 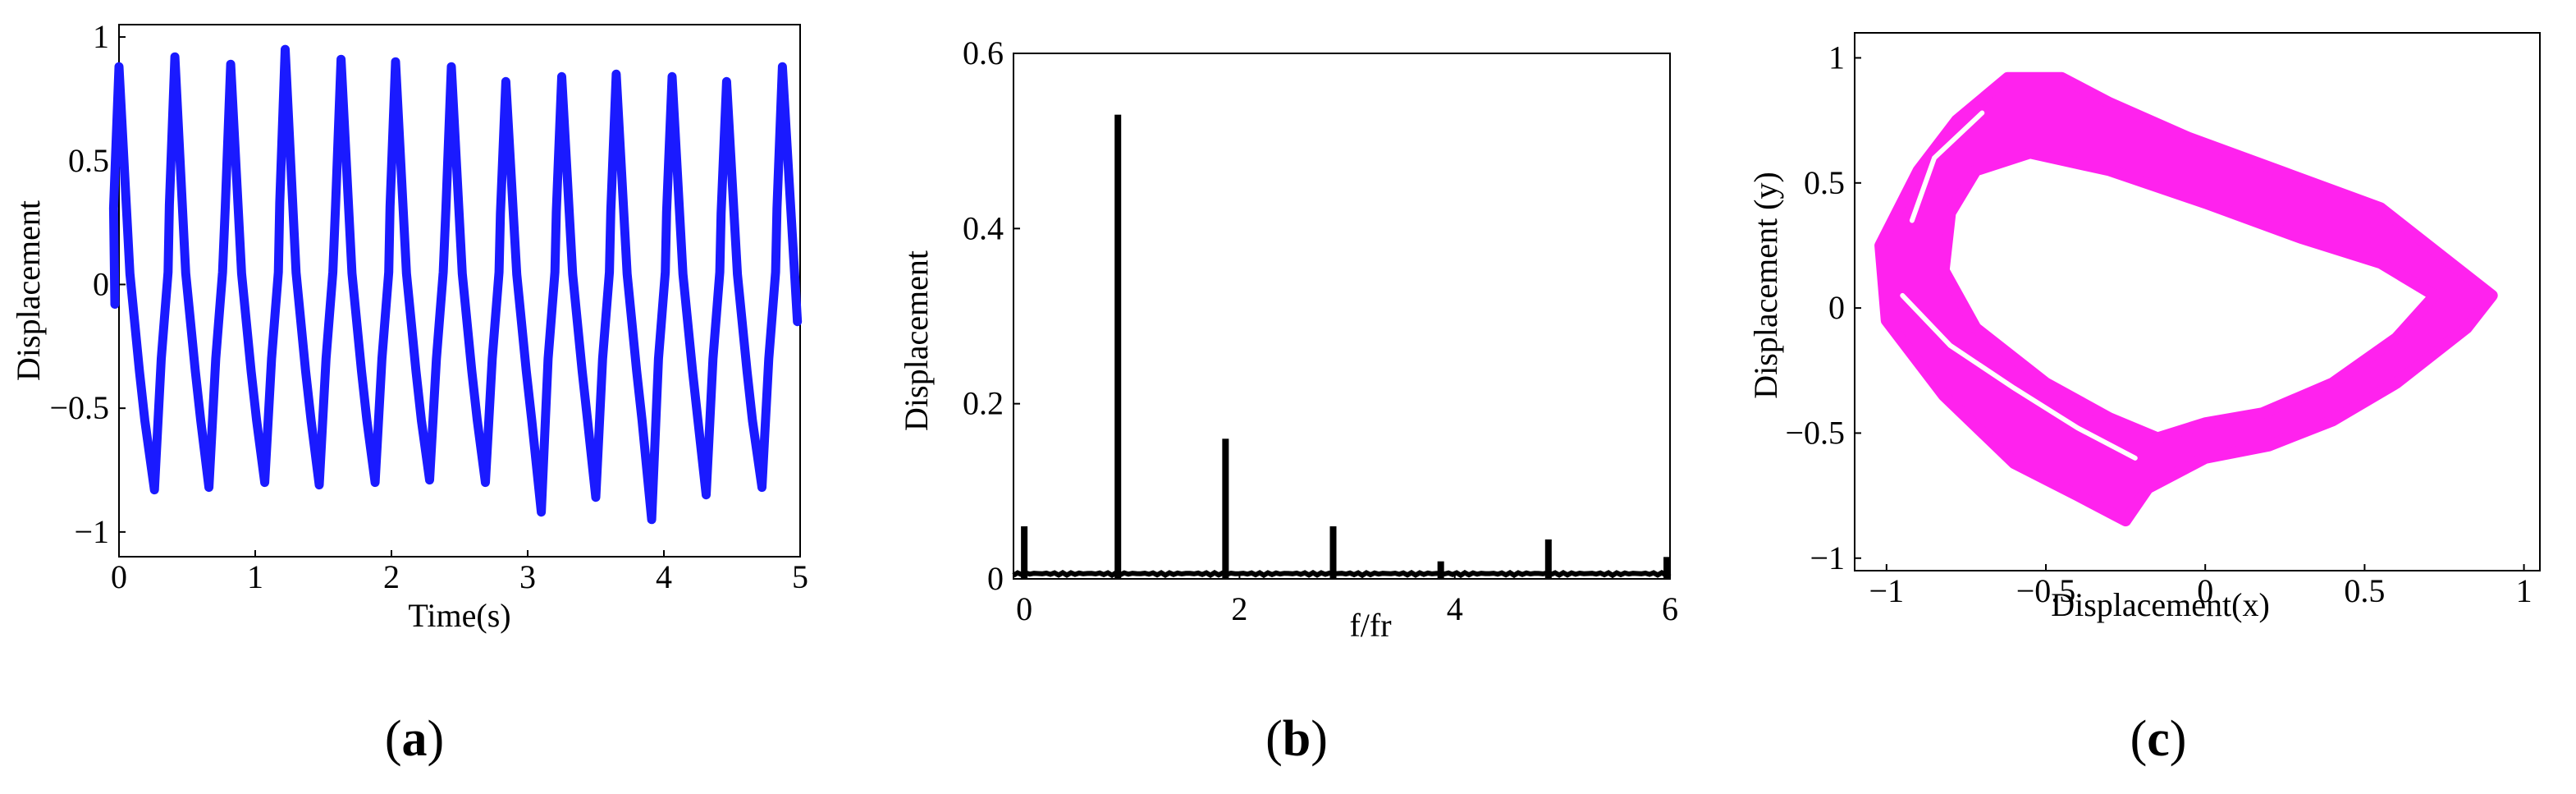 I want to click on x-tick-label: 6, so click(x=1670, y=608).